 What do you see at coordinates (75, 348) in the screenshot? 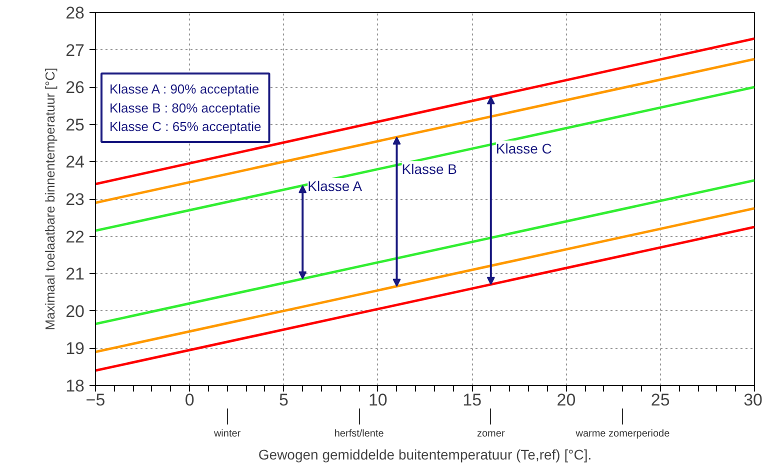
I see `y-tick-label: 19` at bounding box center [75, 348].